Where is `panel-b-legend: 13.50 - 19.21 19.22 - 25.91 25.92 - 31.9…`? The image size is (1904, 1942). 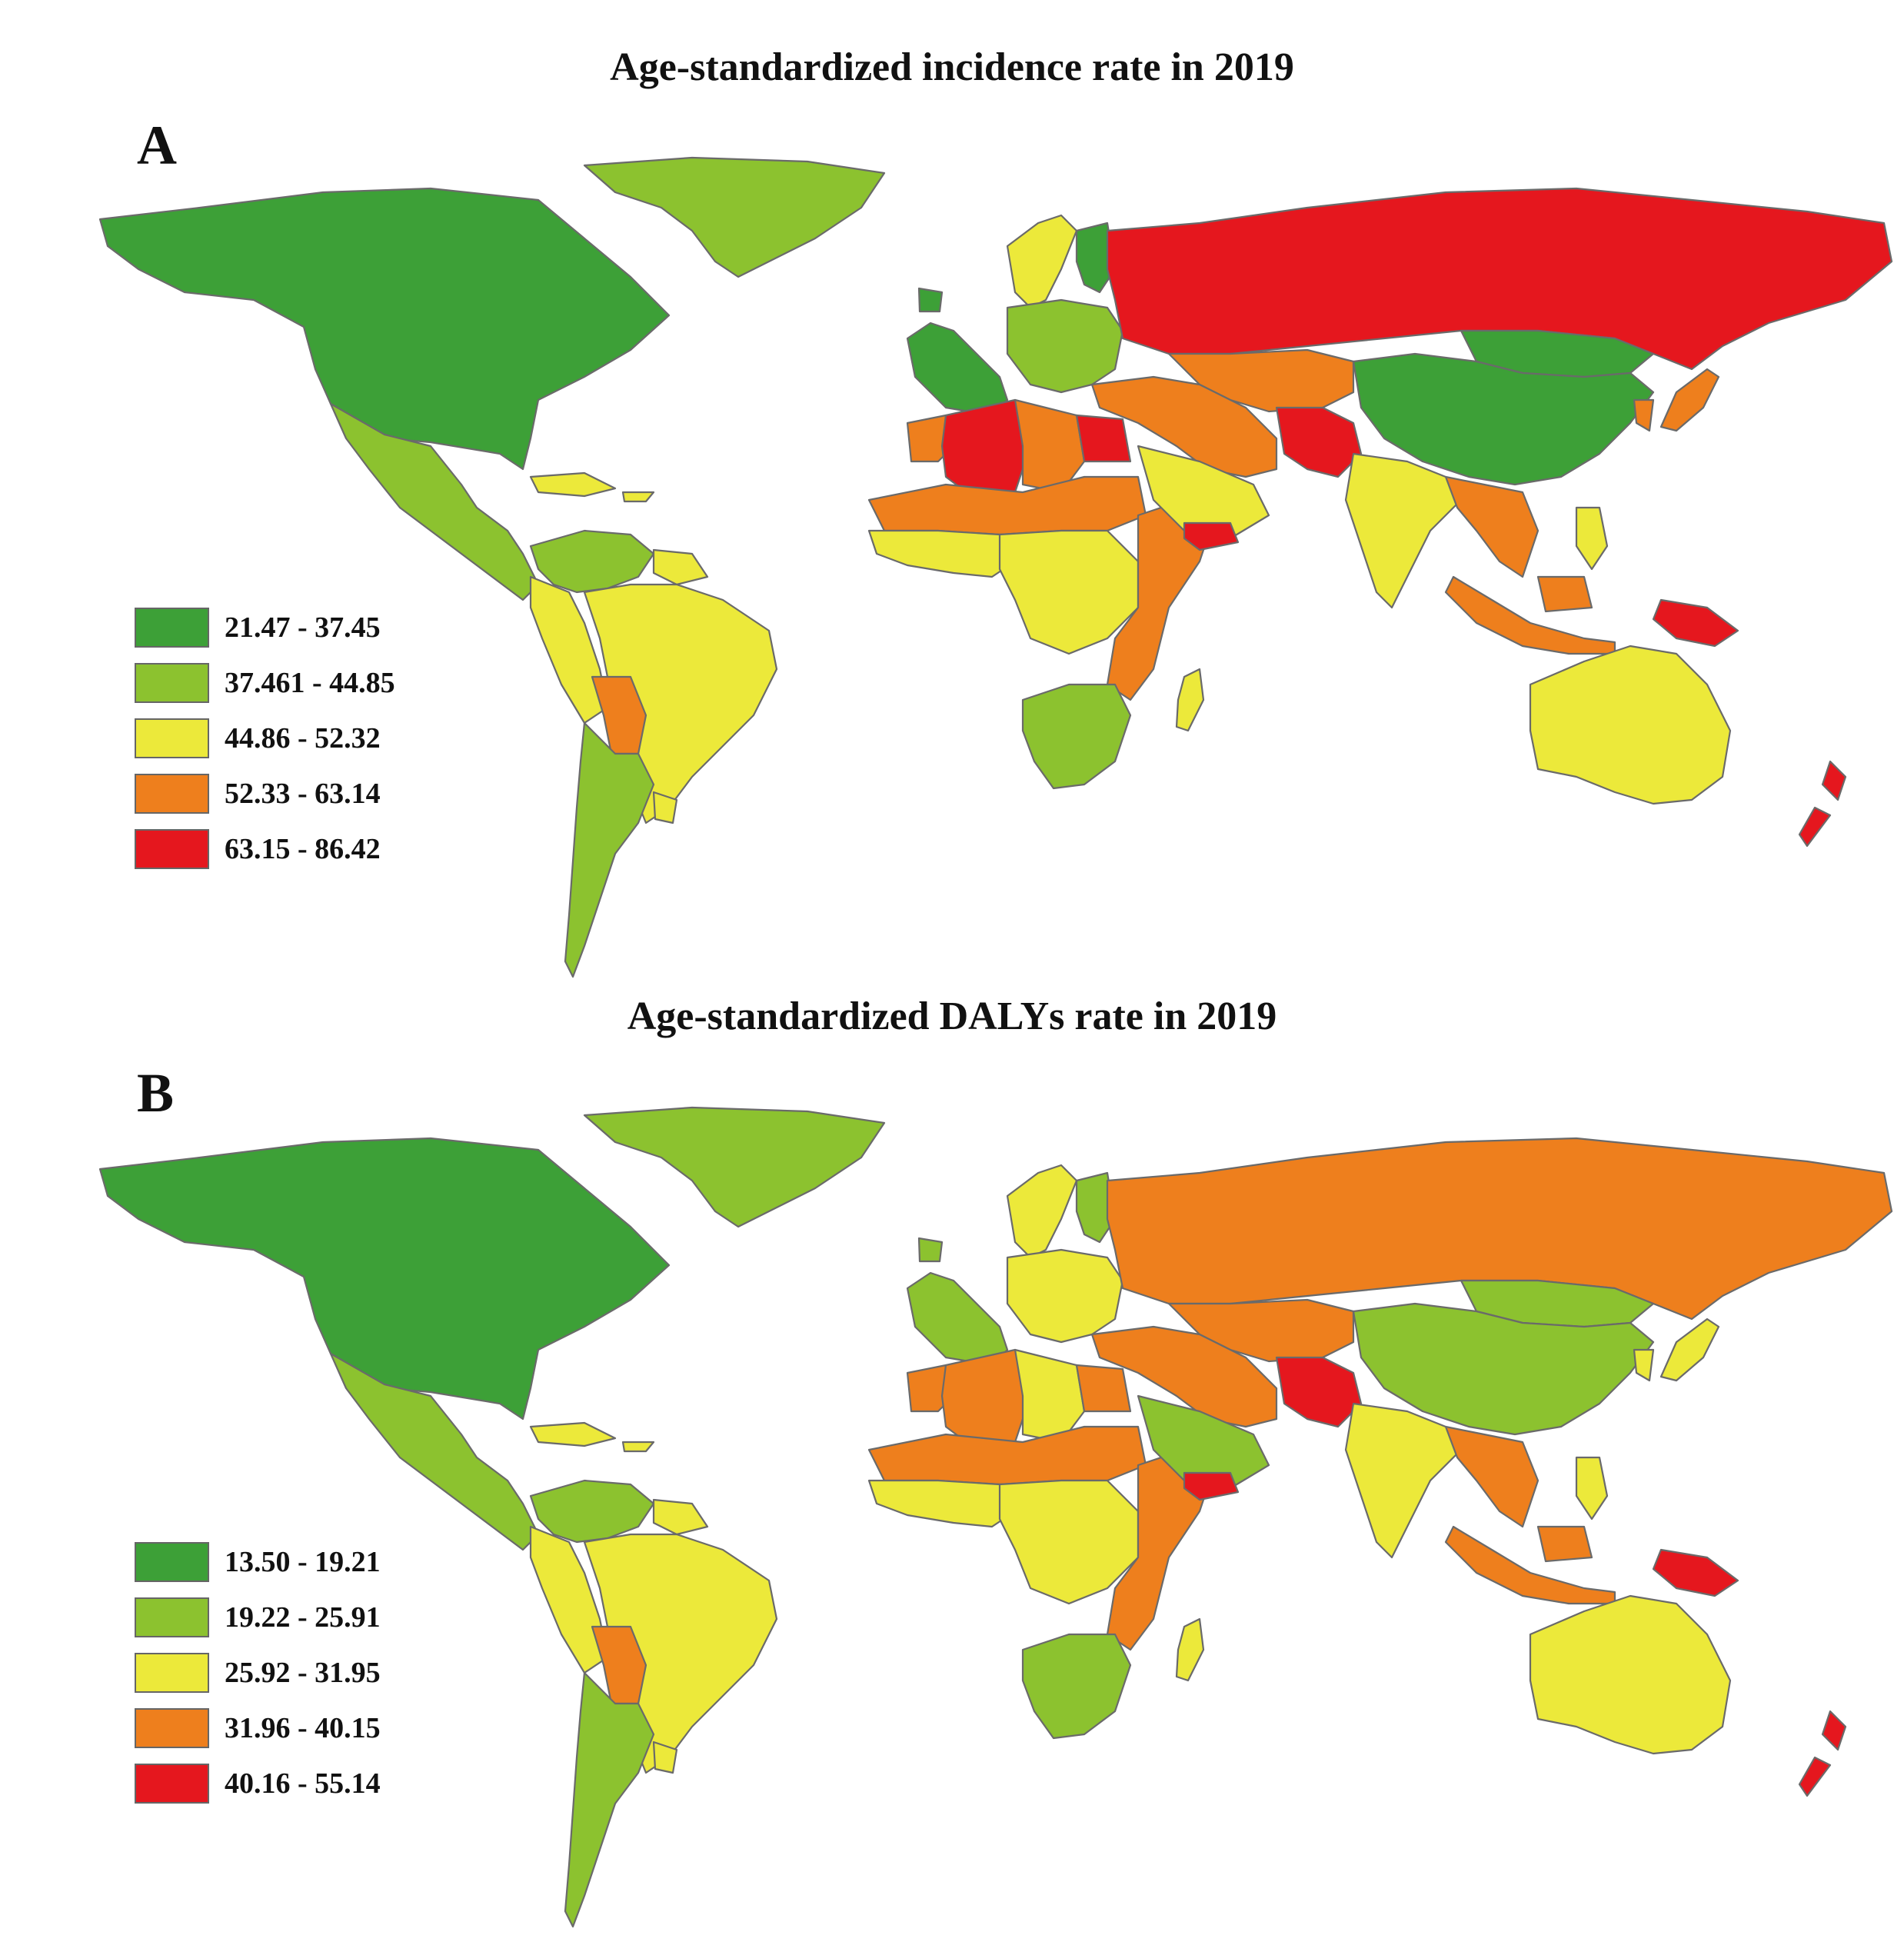
panel-b-legend: 13.50 - 19.21 19.22 - 25.91 25.92 - 31.9… is located at coordinates (258, 1672).